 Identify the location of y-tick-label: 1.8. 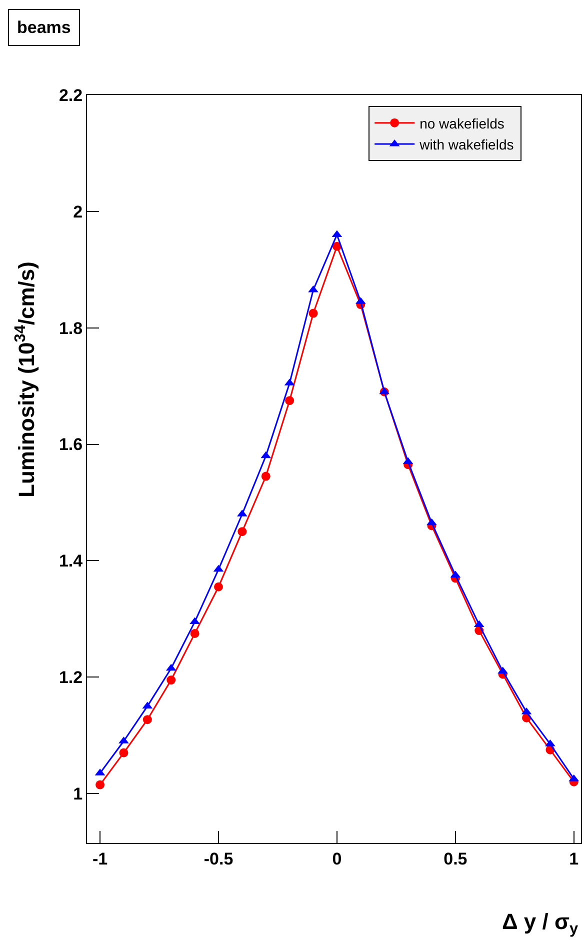
(70, 328).